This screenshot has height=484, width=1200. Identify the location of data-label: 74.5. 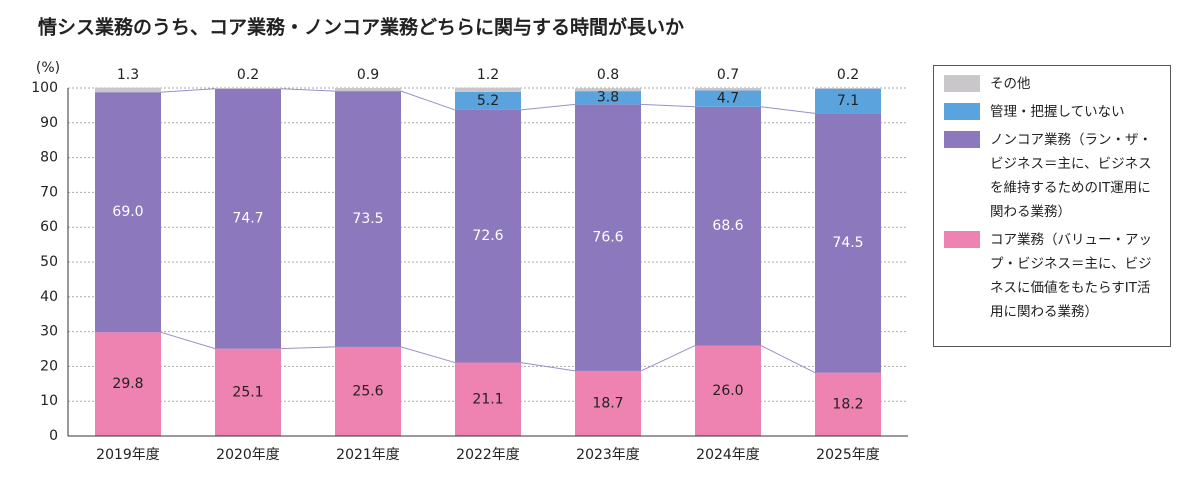
(847, 243).